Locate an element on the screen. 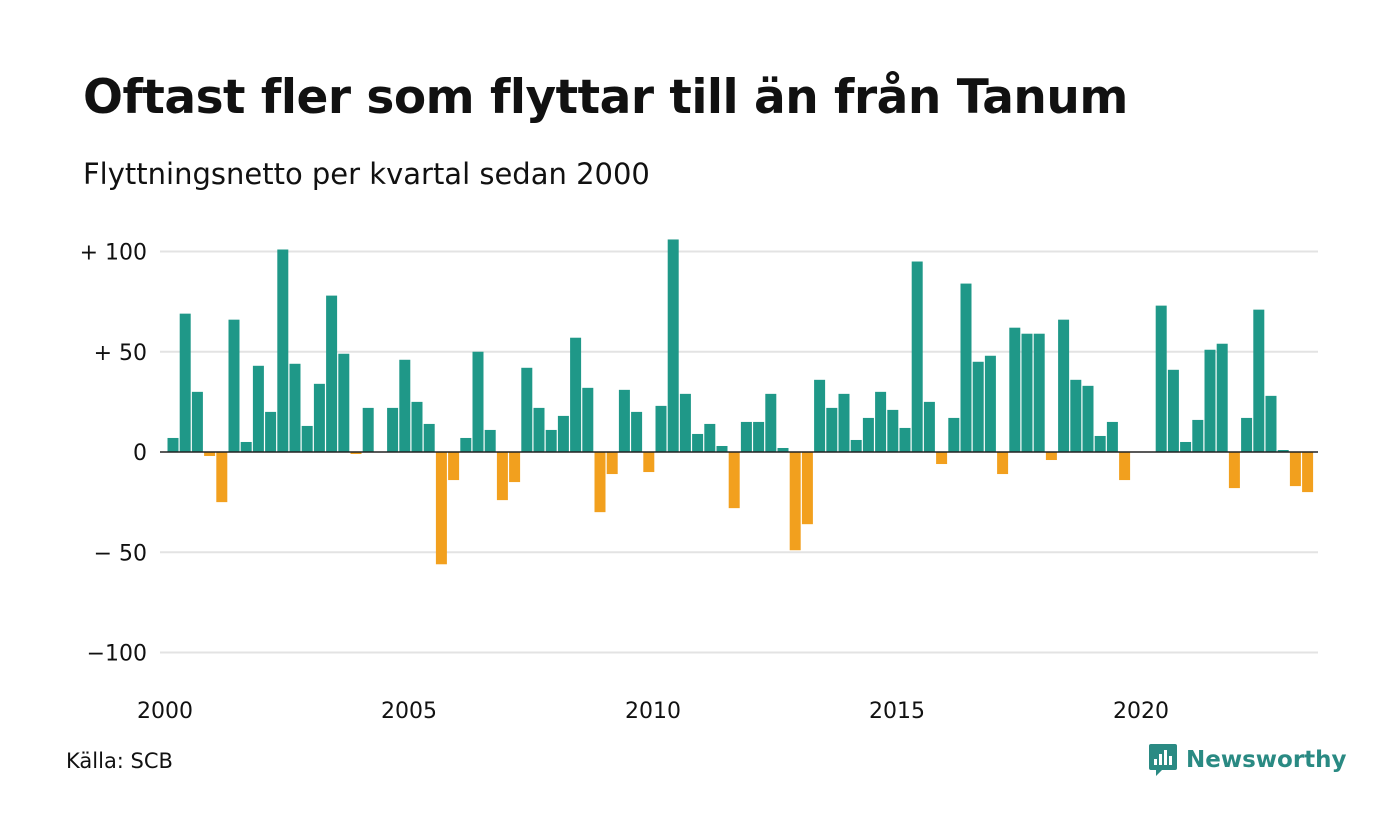 The width and height of the screenshot is (1400, 840). y-tick-label: 0 is located at coordinates (140, 453).